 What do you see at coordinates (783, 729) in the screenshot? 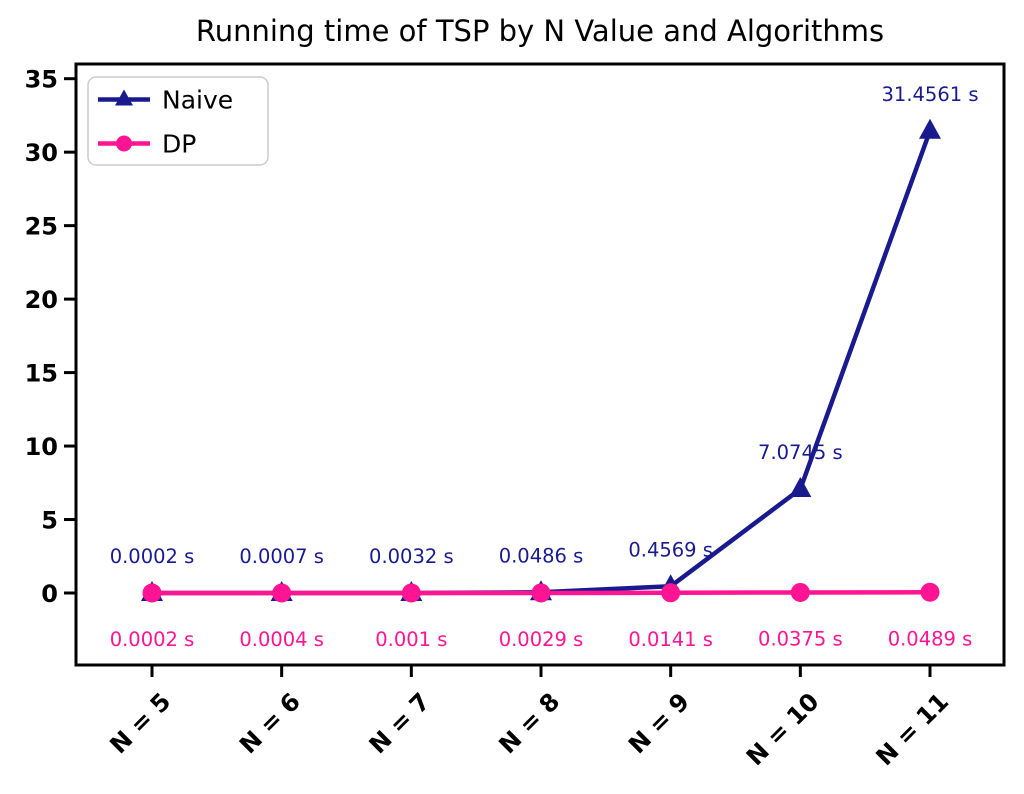
I see `x-tick-label: N = 10` at bounding box center [783, 729].